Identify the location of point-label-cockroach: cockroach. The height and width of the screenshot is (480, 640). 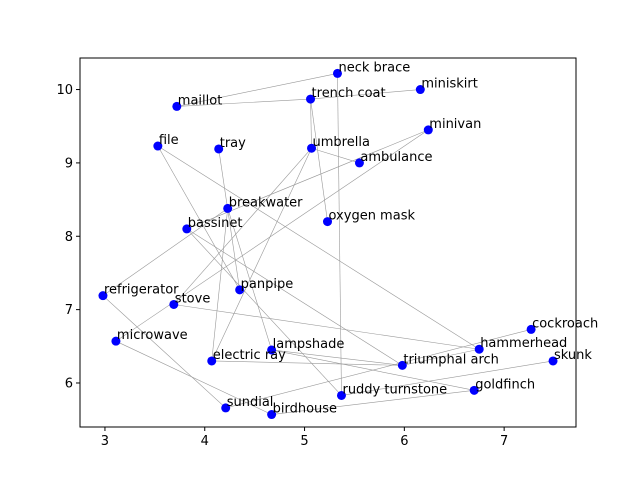
(565, 323).